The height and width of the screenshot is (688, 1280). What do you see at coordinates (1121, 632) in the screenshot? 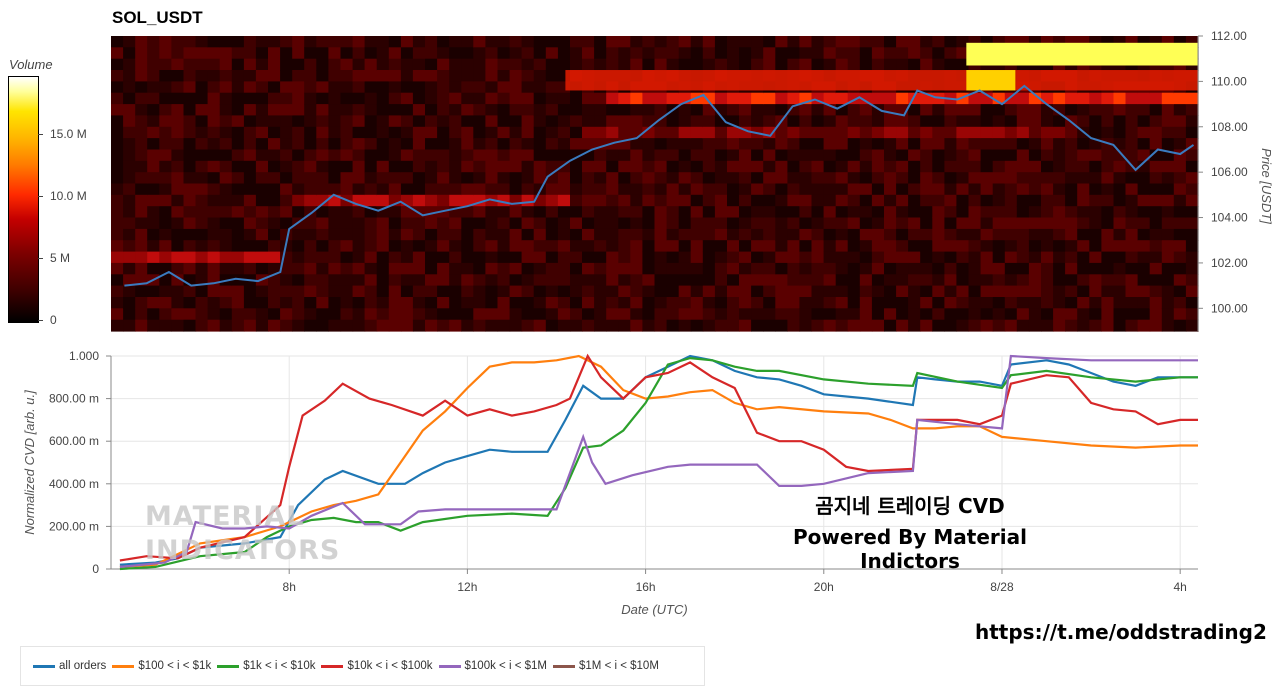
I see `telegram-link: https://t.me/oddstrading2` at bounding box center [1121, 632].